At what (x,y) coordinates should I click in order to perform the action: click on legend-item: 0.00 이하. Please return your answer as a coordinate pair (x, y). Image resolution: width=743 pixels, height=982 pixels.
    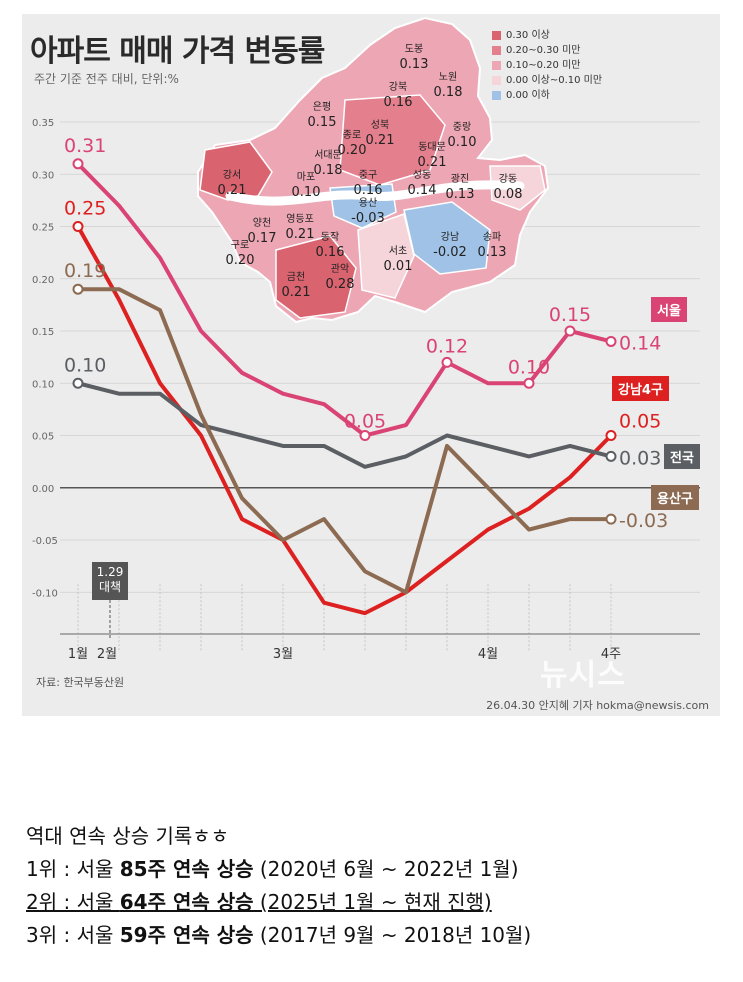
    Looking at the image, I should click on (547, 95).